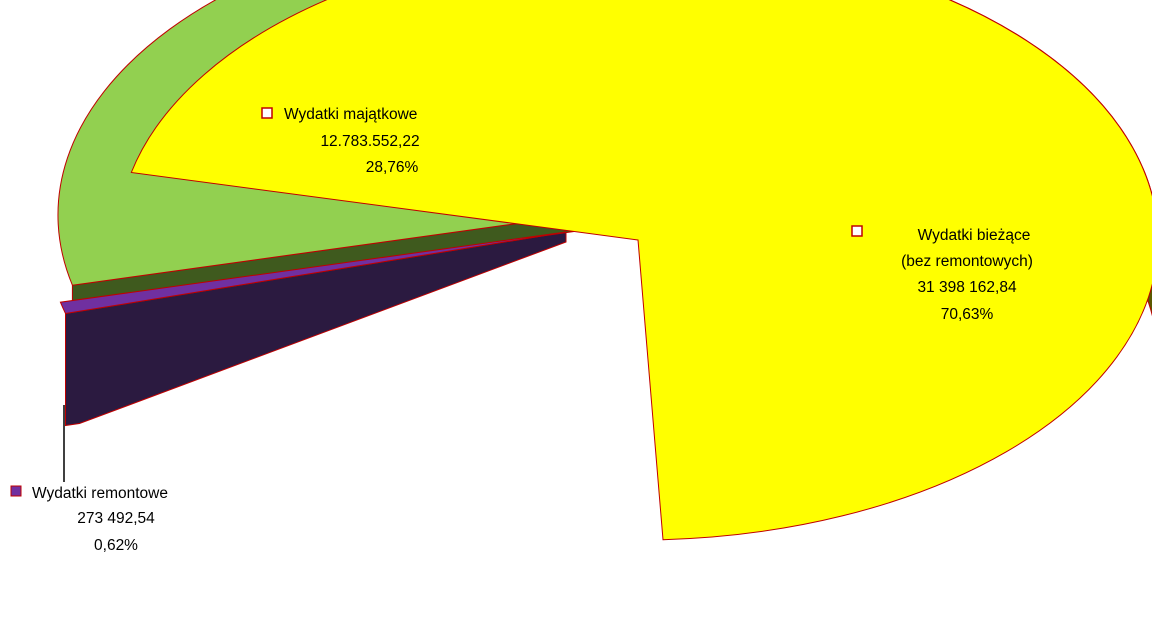  Describe the element at coordinates (350, 114) in the screenshot. I see `label-name-wydatki-majatkowe: Wydatki majątkowe` at that location.